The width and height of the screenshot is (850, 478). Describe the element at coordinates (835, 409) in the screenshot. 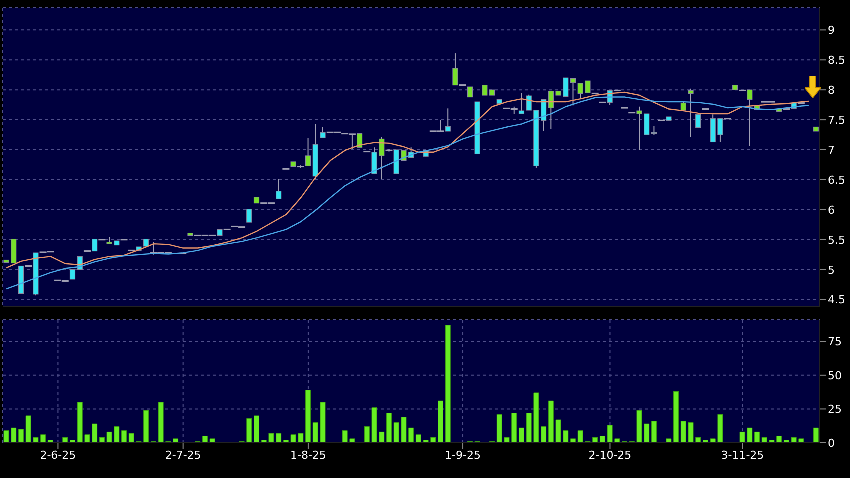

I see `y-tick-label: 25` at that location.